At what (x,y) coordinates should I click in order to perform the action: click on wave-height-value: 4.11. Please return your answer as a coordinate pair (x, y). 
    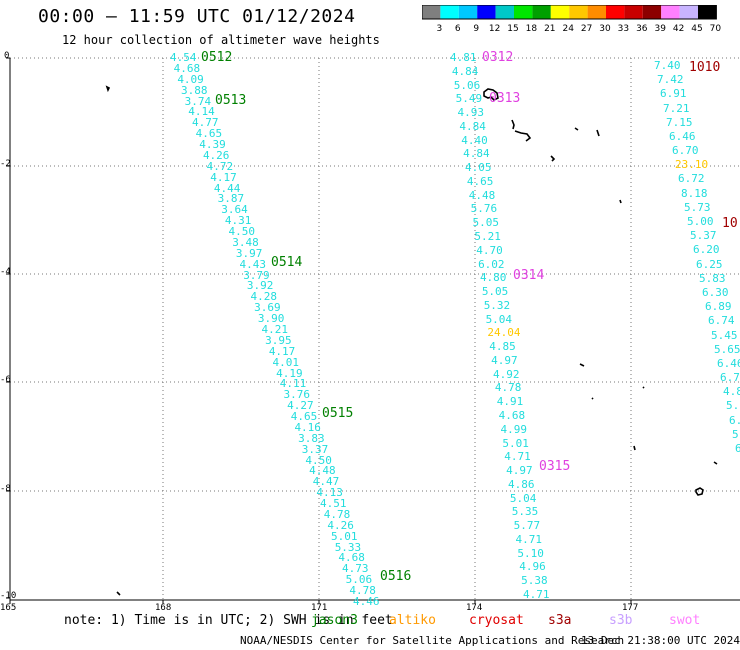
    Looking at the image, I should click on (293, 384).